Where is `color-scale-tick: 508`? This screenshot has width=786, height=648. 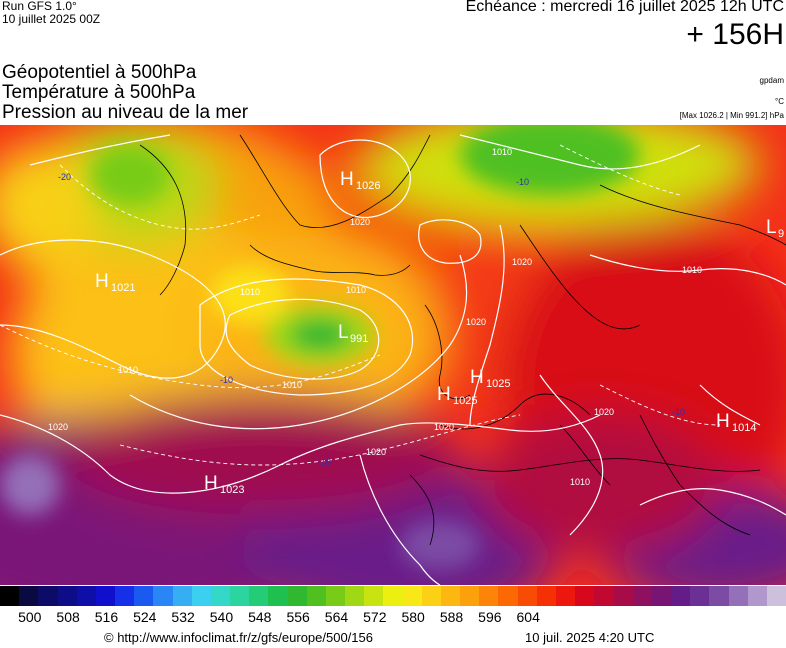
color-scale-tick: 508 is located at coordinates (68, 617).